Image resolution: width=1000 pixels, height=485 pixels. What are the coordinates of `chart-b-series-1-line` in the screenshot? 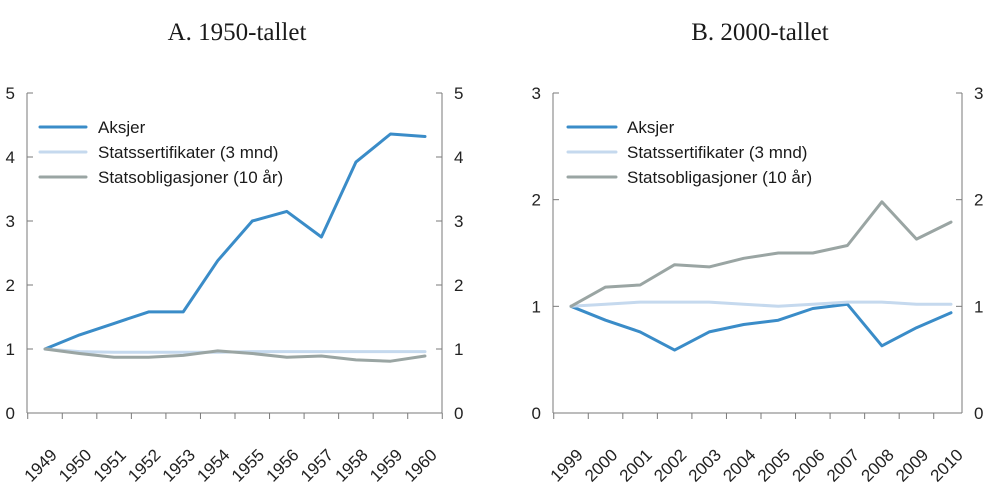 It's located at (761, 304).